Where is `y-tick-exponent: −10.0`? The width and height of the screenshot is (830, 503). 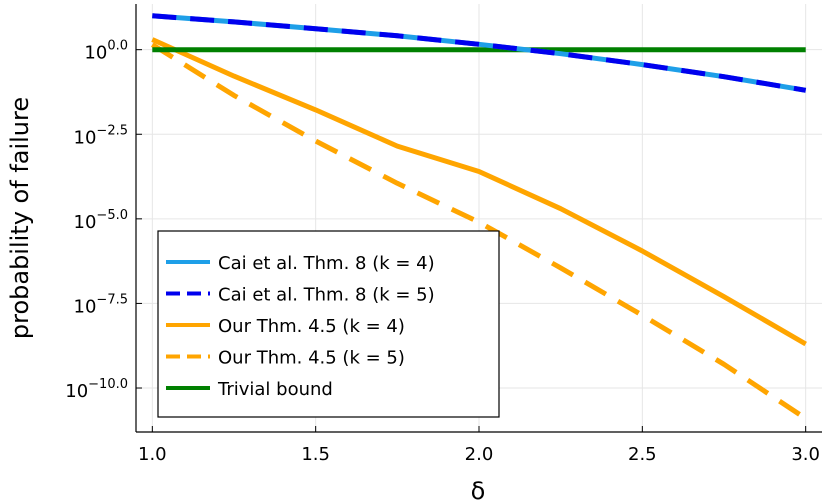
y-tick-exponent: −10.0 is located at coordinates (108, 384).